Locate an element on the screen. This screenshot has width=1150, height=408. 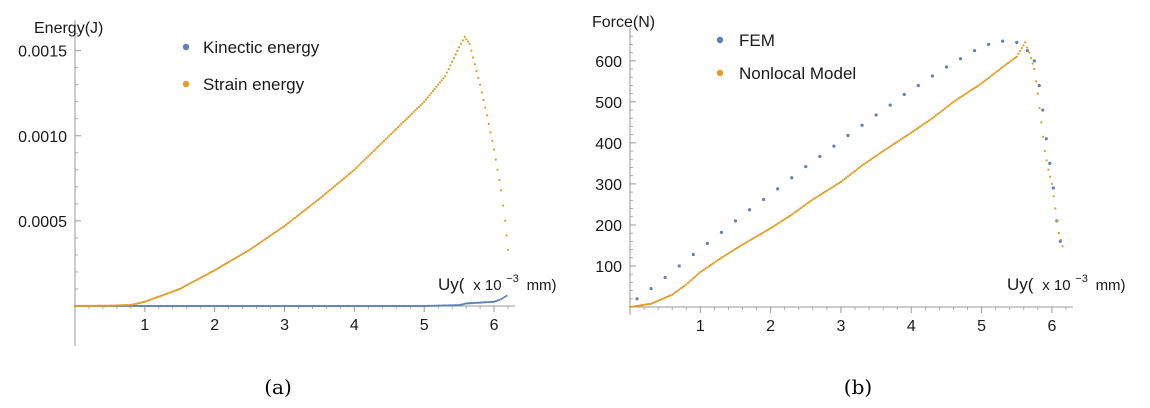
x-tick-label: 4 is located at coordinates (354, 325).